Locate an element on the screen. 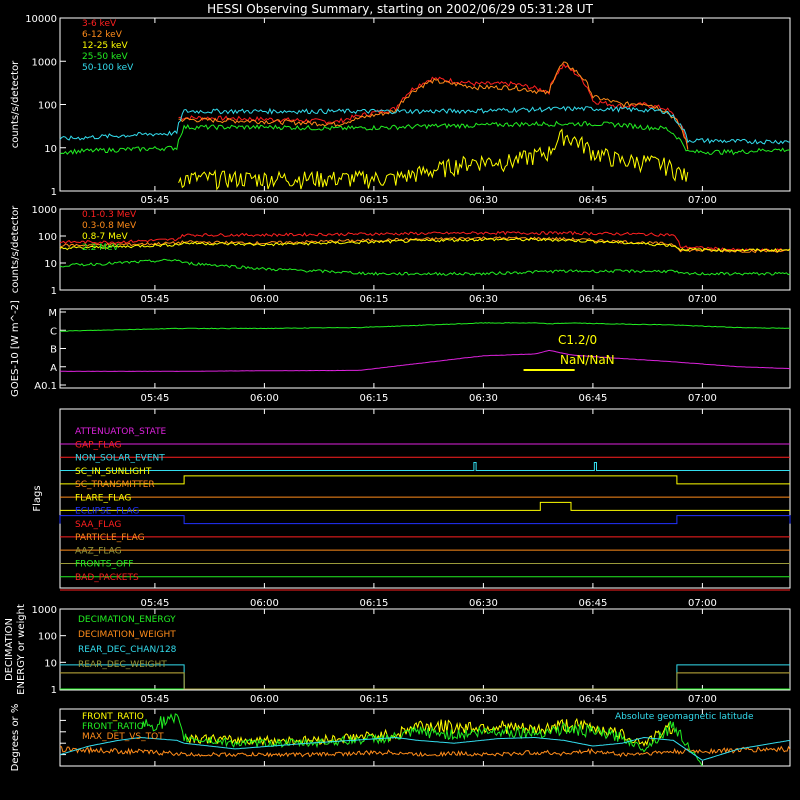 This screenshot has width=800, height=800. flag-label: ECLIPSE_FLAG is located at coordinates (107, 512).